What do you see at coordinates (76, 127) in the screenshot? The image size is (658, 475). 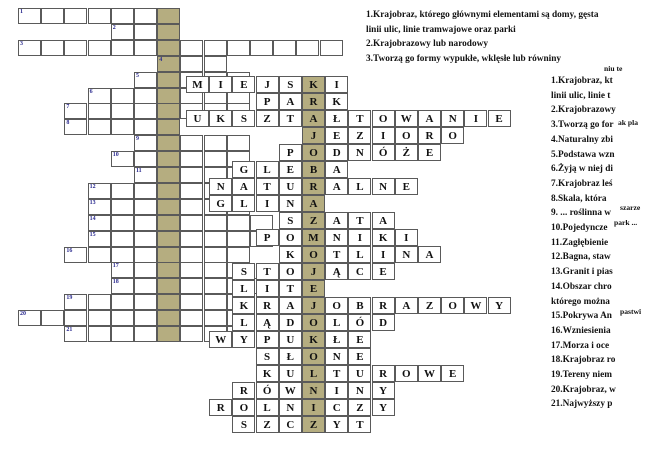 I see `blank-cell: 8` at bounding box center [76, 127].